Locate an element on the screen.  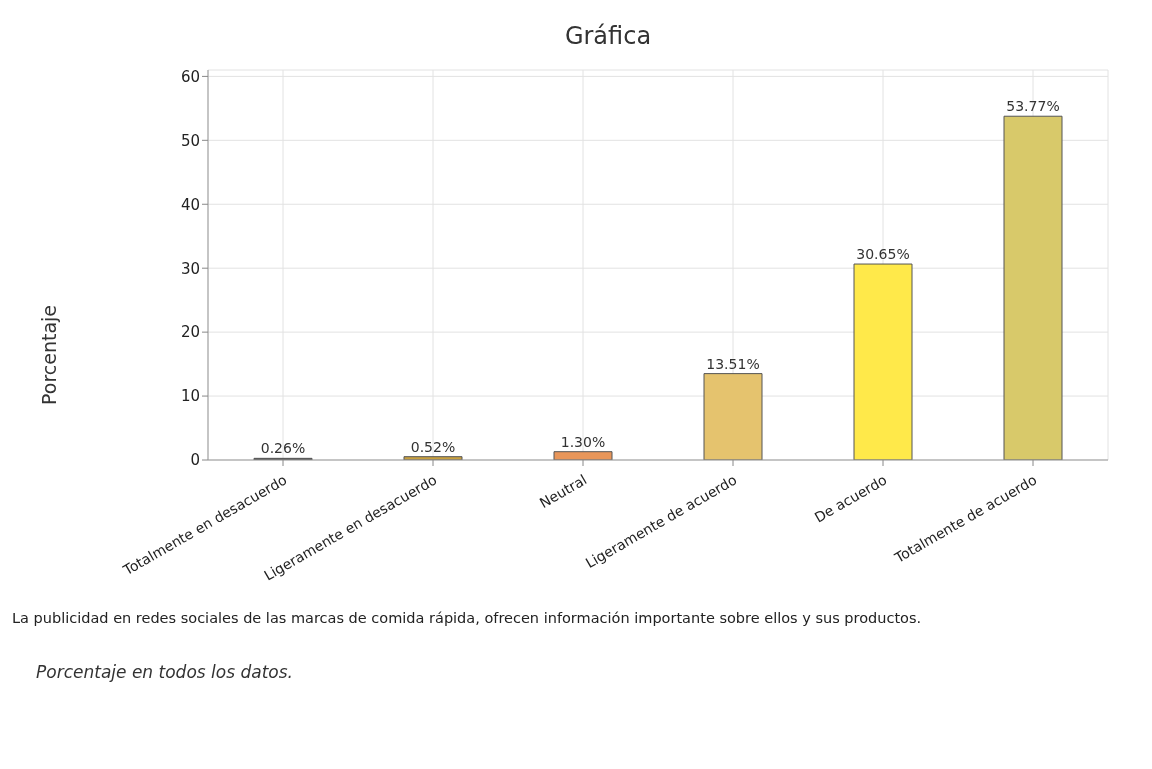
data-label: 0.52% is located at coordinates (433, 446).